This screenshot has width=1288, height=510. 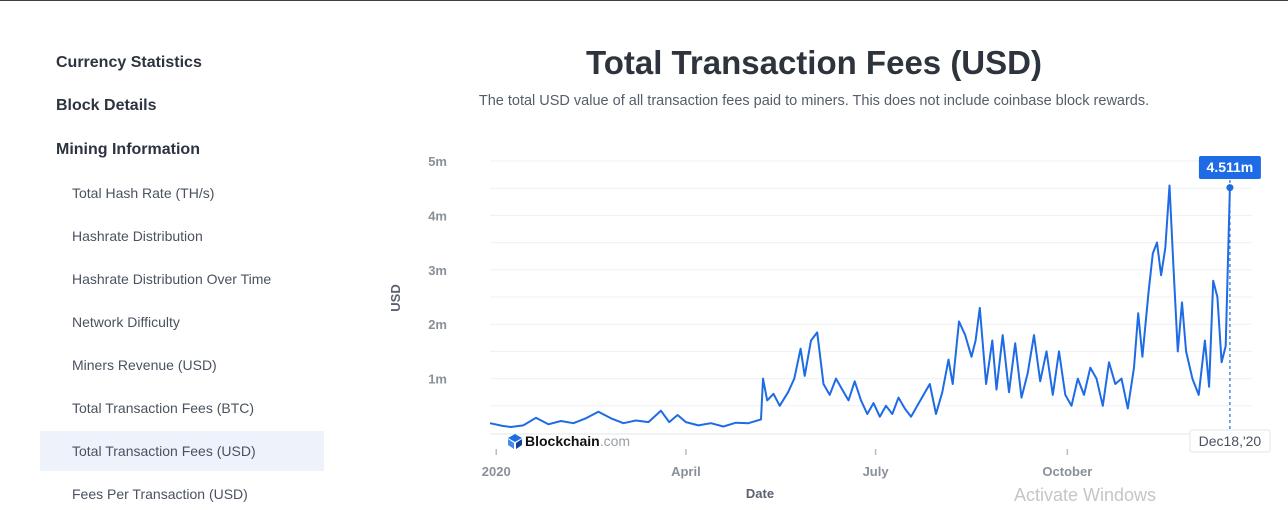 I want to click on blockchain-logo-icon, so click(x=515, y=441).